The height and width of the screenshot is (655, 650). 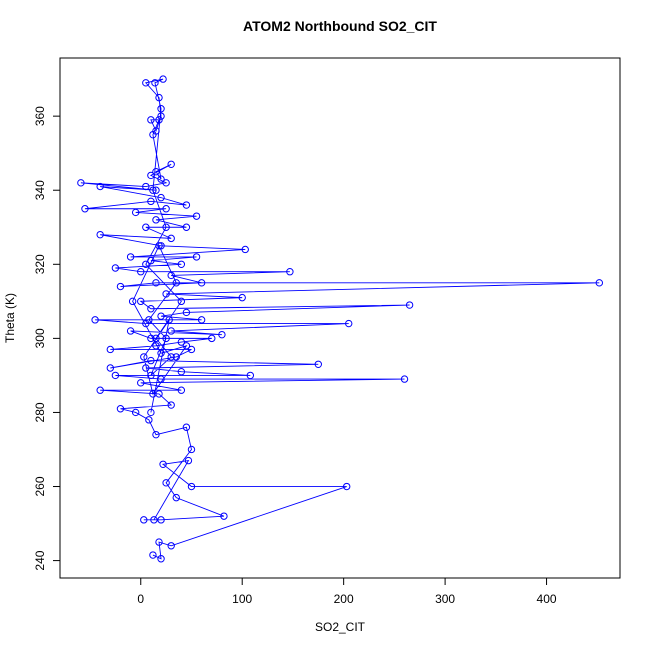 I want to click on y-tick-label: 240, so click(x=40, y=560).